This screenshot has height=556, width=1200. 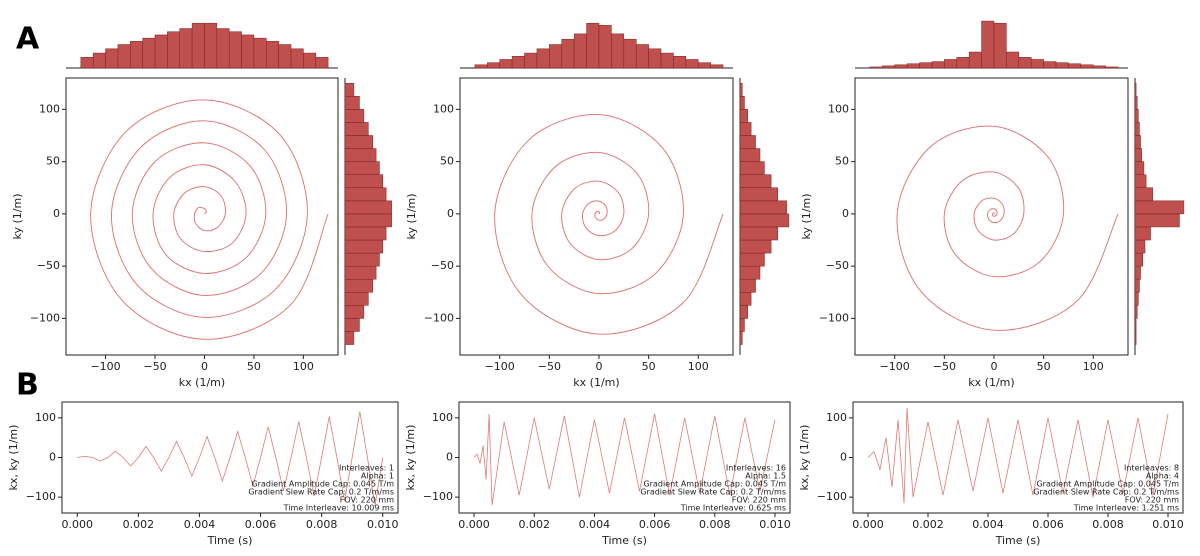 I want to click on annotation: Interleaves: 1, so click(x=366, y=468).